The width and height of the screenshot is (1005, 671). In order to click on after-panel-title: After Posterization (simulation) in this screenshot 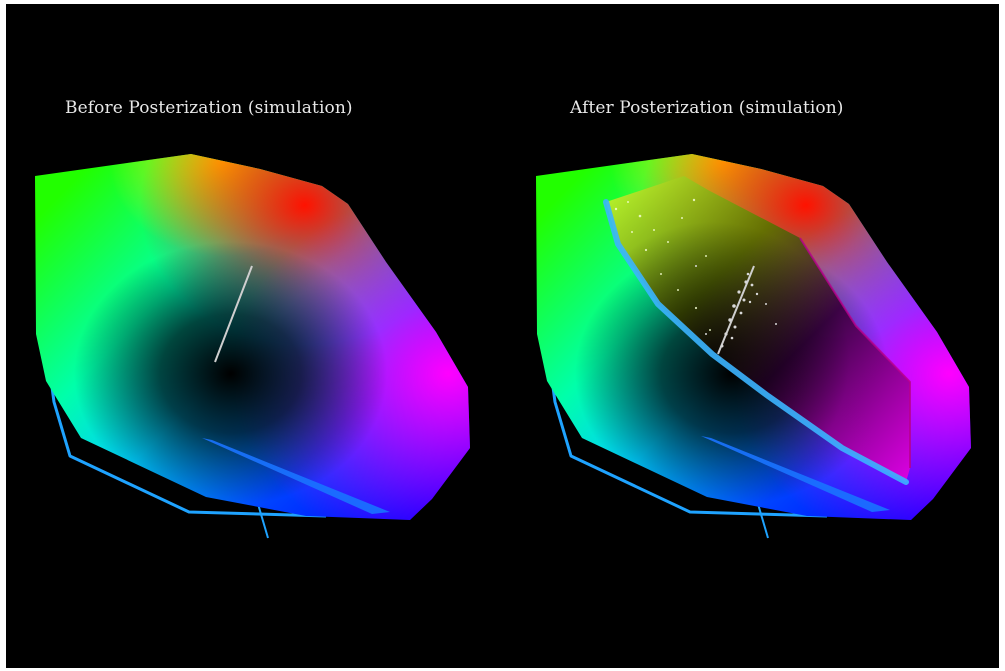, I will do `click(707, 108)`.